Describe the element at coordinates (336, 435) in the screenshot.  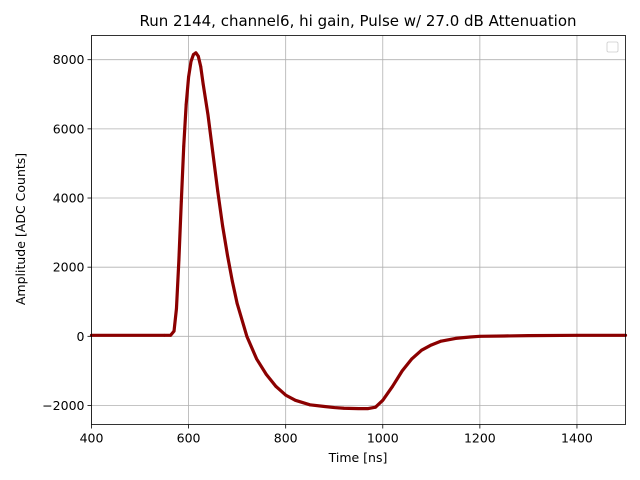
I see `x-axis-ticks: 400 600 800 1000 1200 1400` at that location.